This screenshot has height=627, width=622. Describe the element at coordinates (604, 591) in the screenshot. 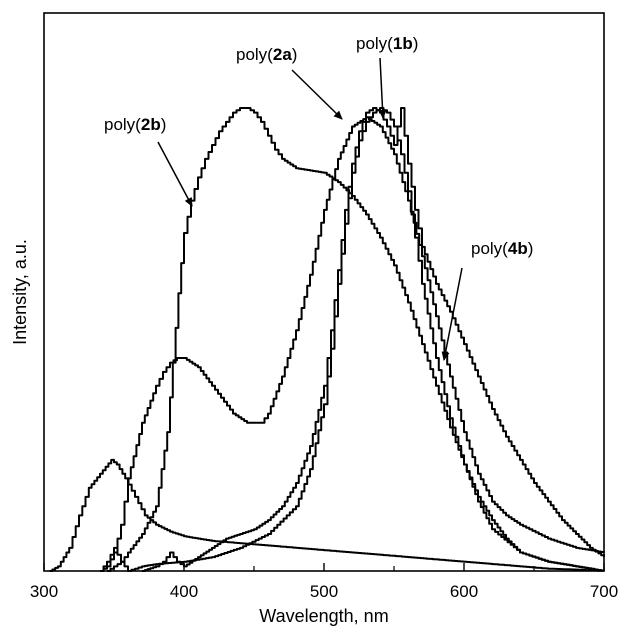

I see `x-tick-label: 700` at that location.